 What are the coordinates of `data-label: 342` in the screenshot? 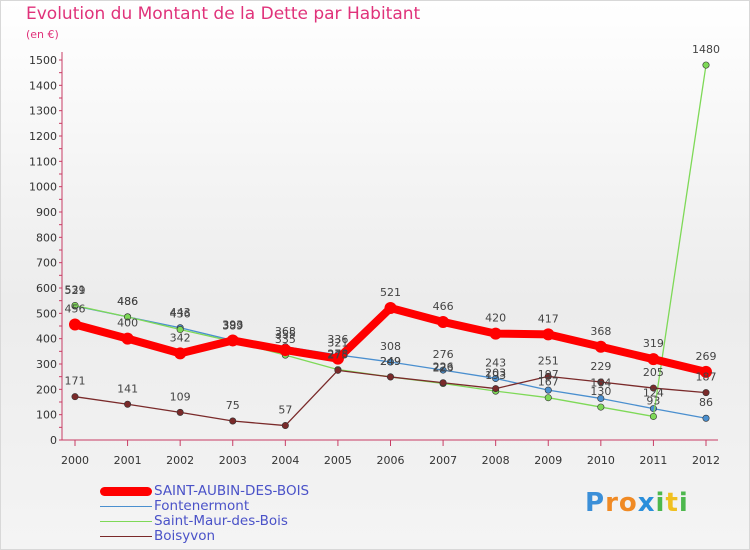 It's located at (180, 337).